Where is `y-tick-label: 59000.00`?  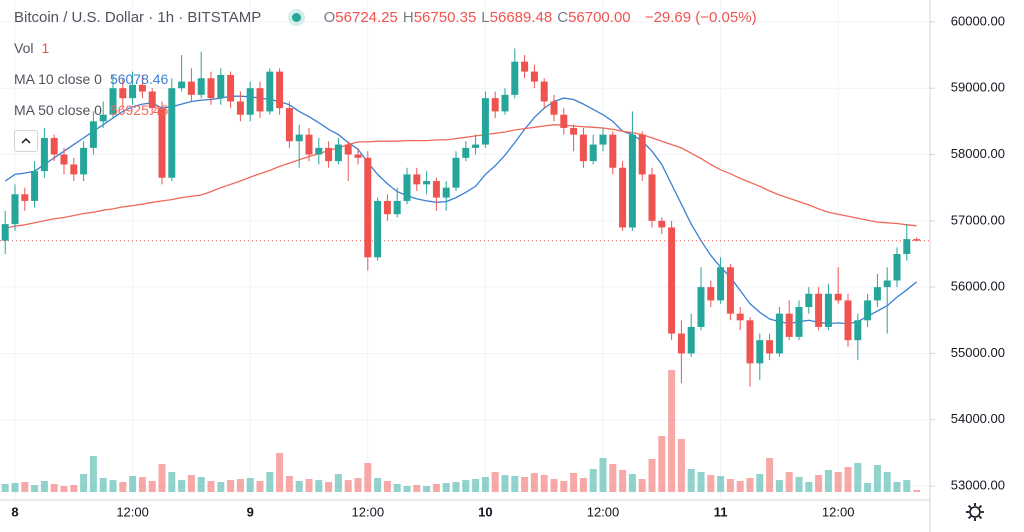
y-tick-label: 59000.00 is located at coordinates (978, 87).